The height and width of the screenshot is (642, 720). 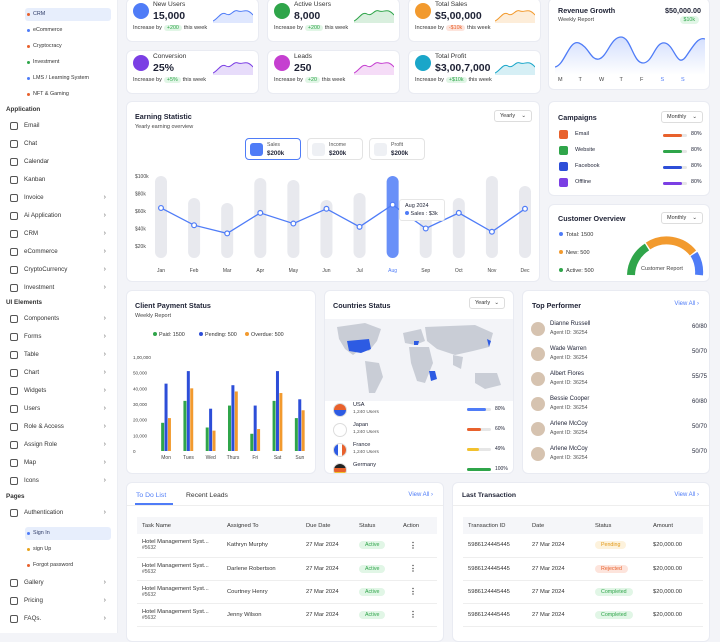 I want to click on performer-row: Bessie Cooper Agent ID: 36254 60/80, so click(x=619, y=406).